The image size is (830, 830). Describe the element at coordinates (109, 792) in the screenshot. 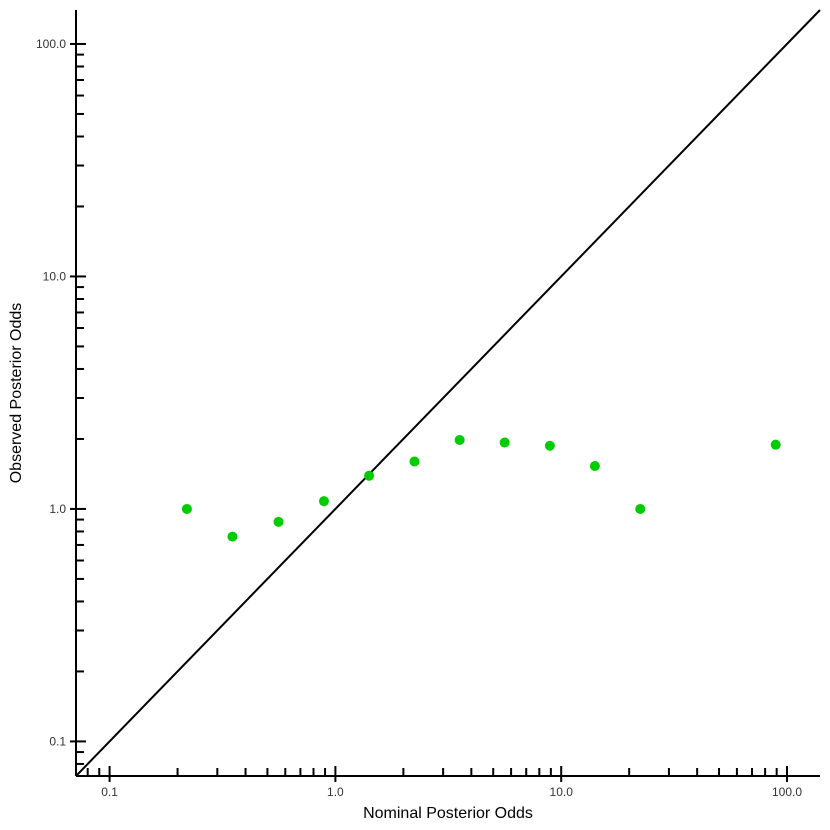

I see `x-tick-label: 0.1` at that location.